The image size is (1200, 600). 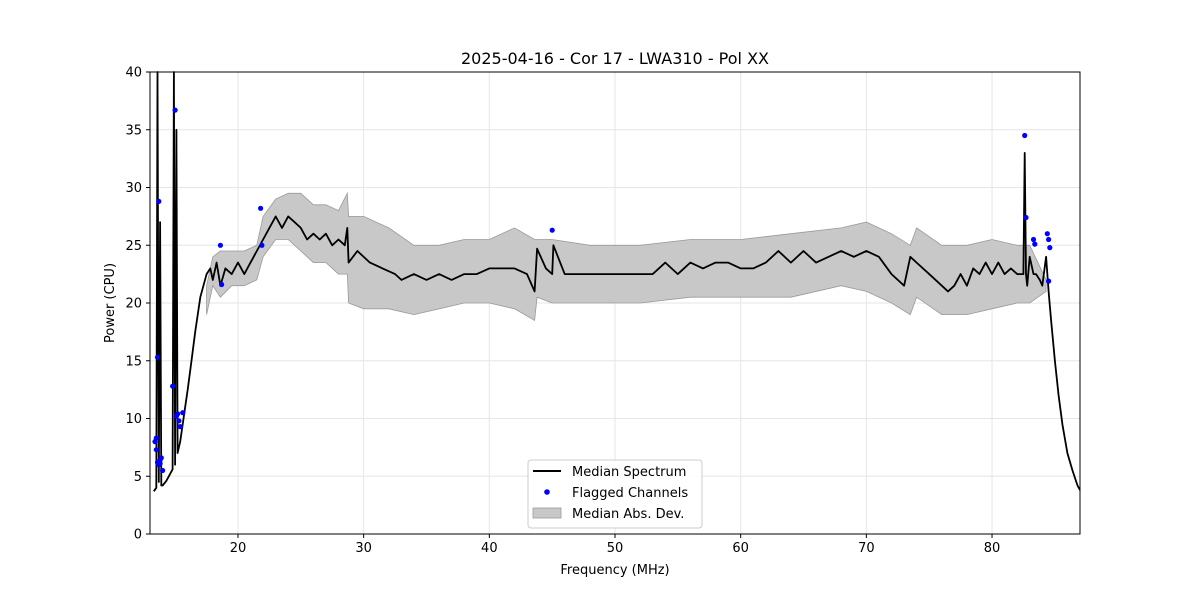 I want to click on y-tick-label: 0, so click(x=138, y=535).